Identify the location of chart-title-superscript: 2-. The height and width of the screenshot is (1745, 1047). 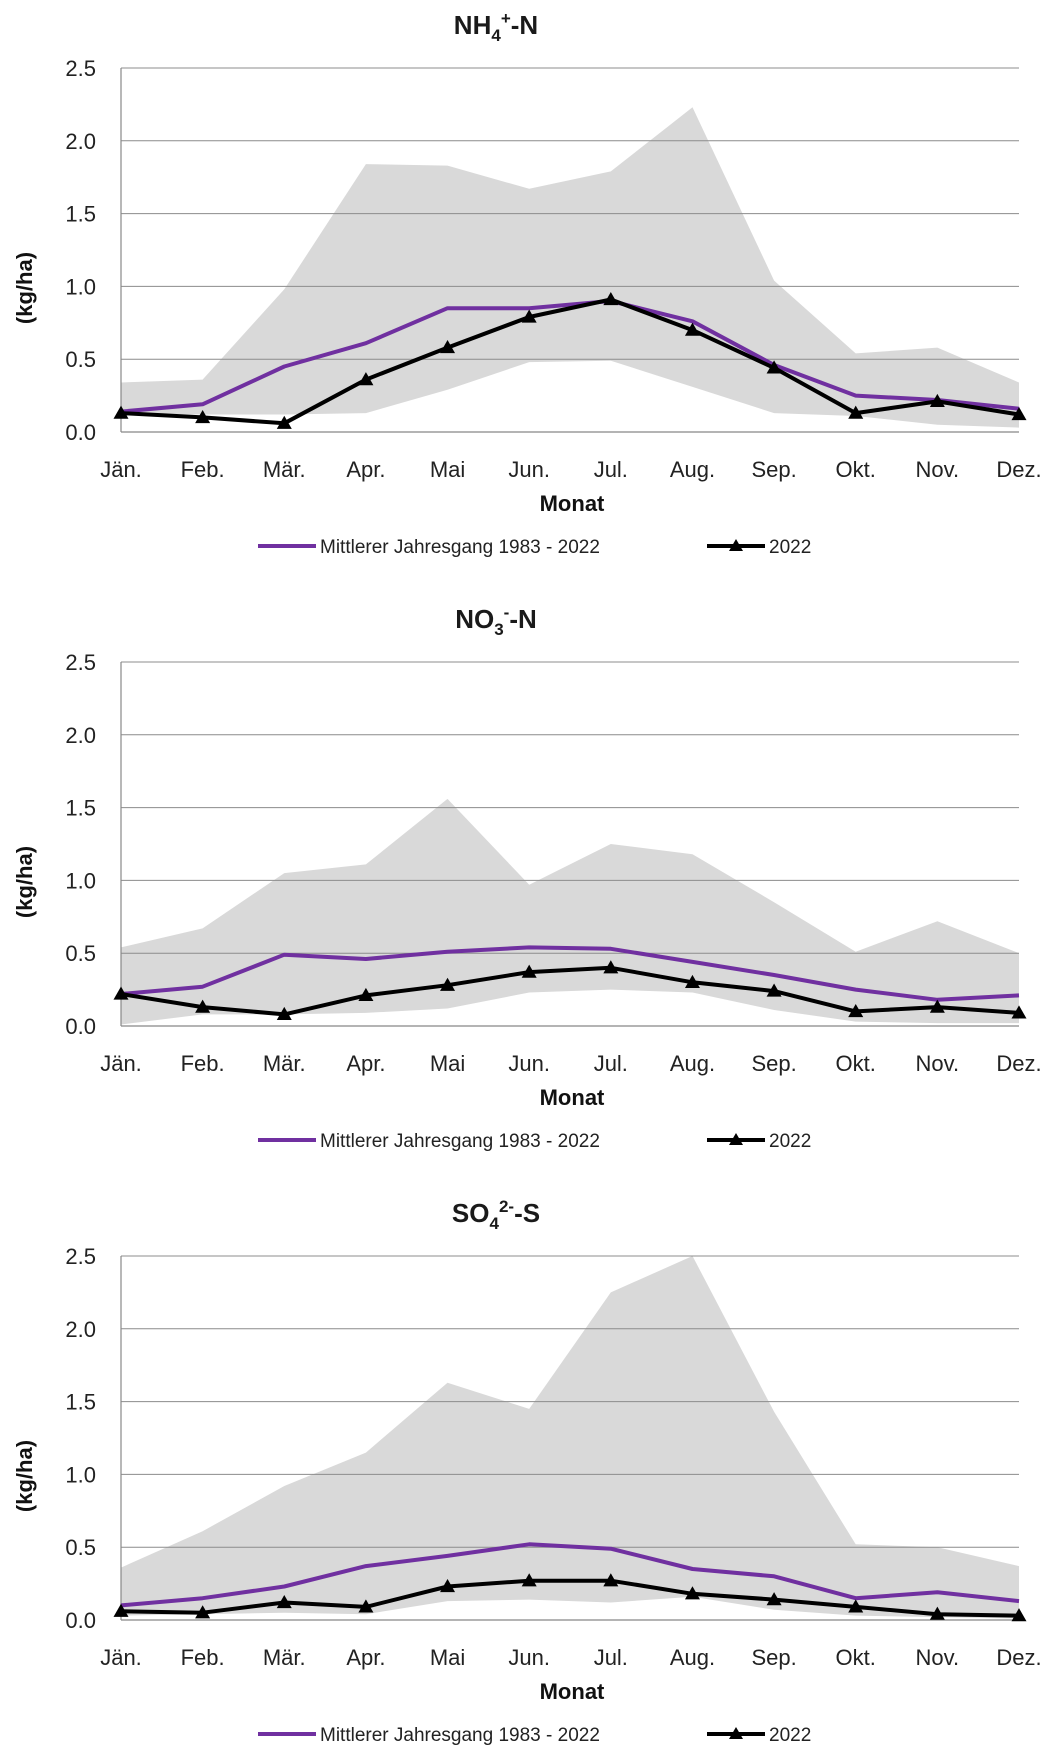
(506, 1206).